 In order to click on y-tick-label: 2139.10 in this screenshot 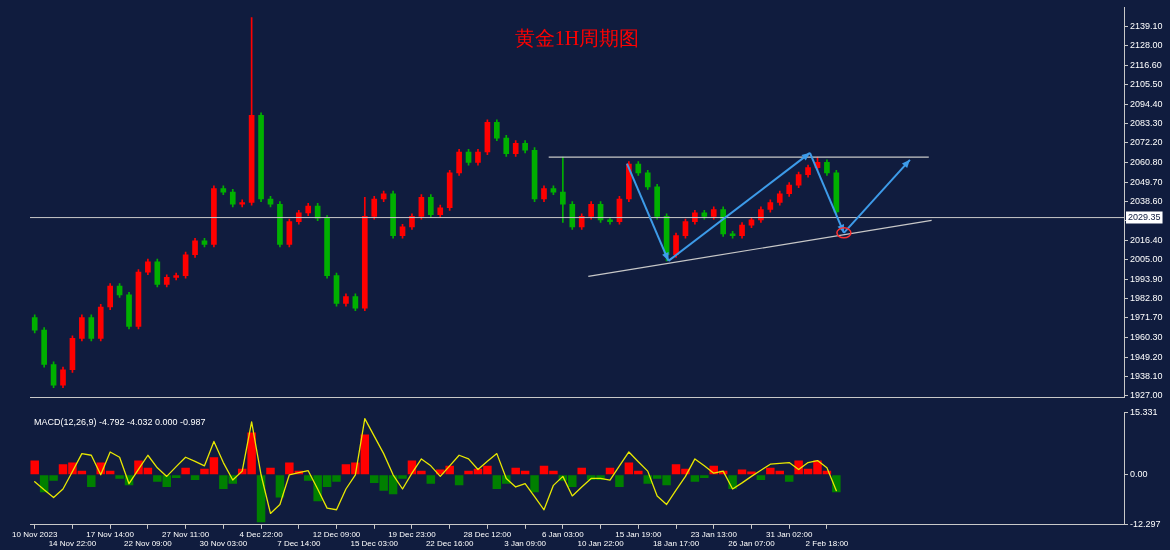, I will do `click(1146, 25)`.